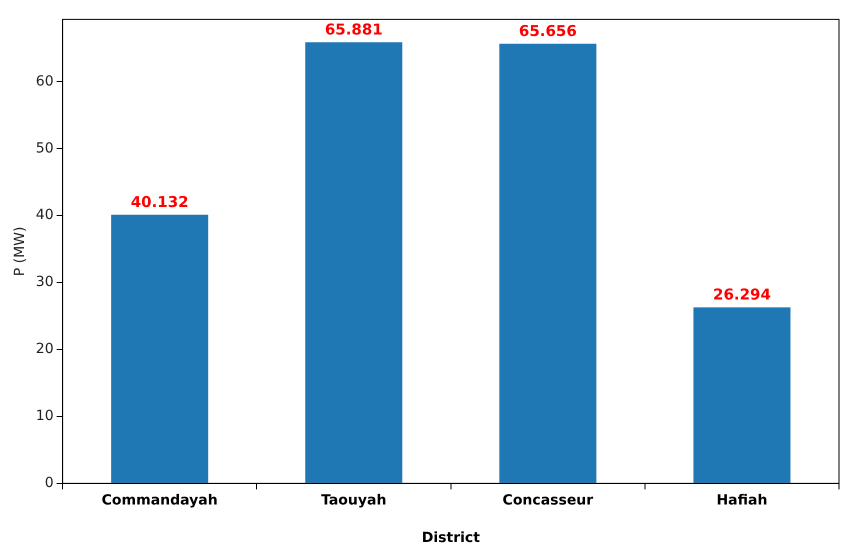 The image size is (849, 559). What do you see at coordinates (45, 349) in the screenshot?
I see `y-tick-label: 20` at bounding box center [45, 349].